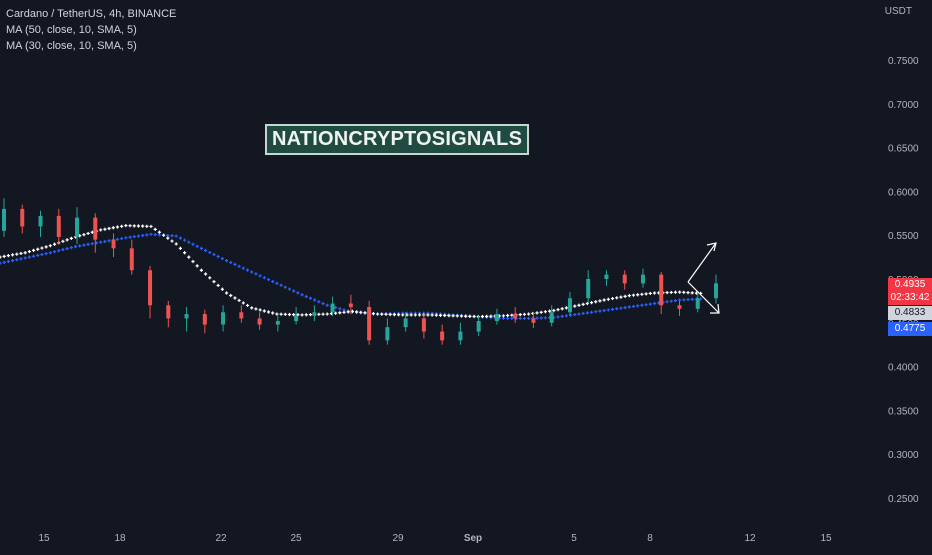 The width and height of the screenshot is (932, 555). I want to click on ma-30-legend: MA (30, close, 10, SMA, 5), so click(71, 46).